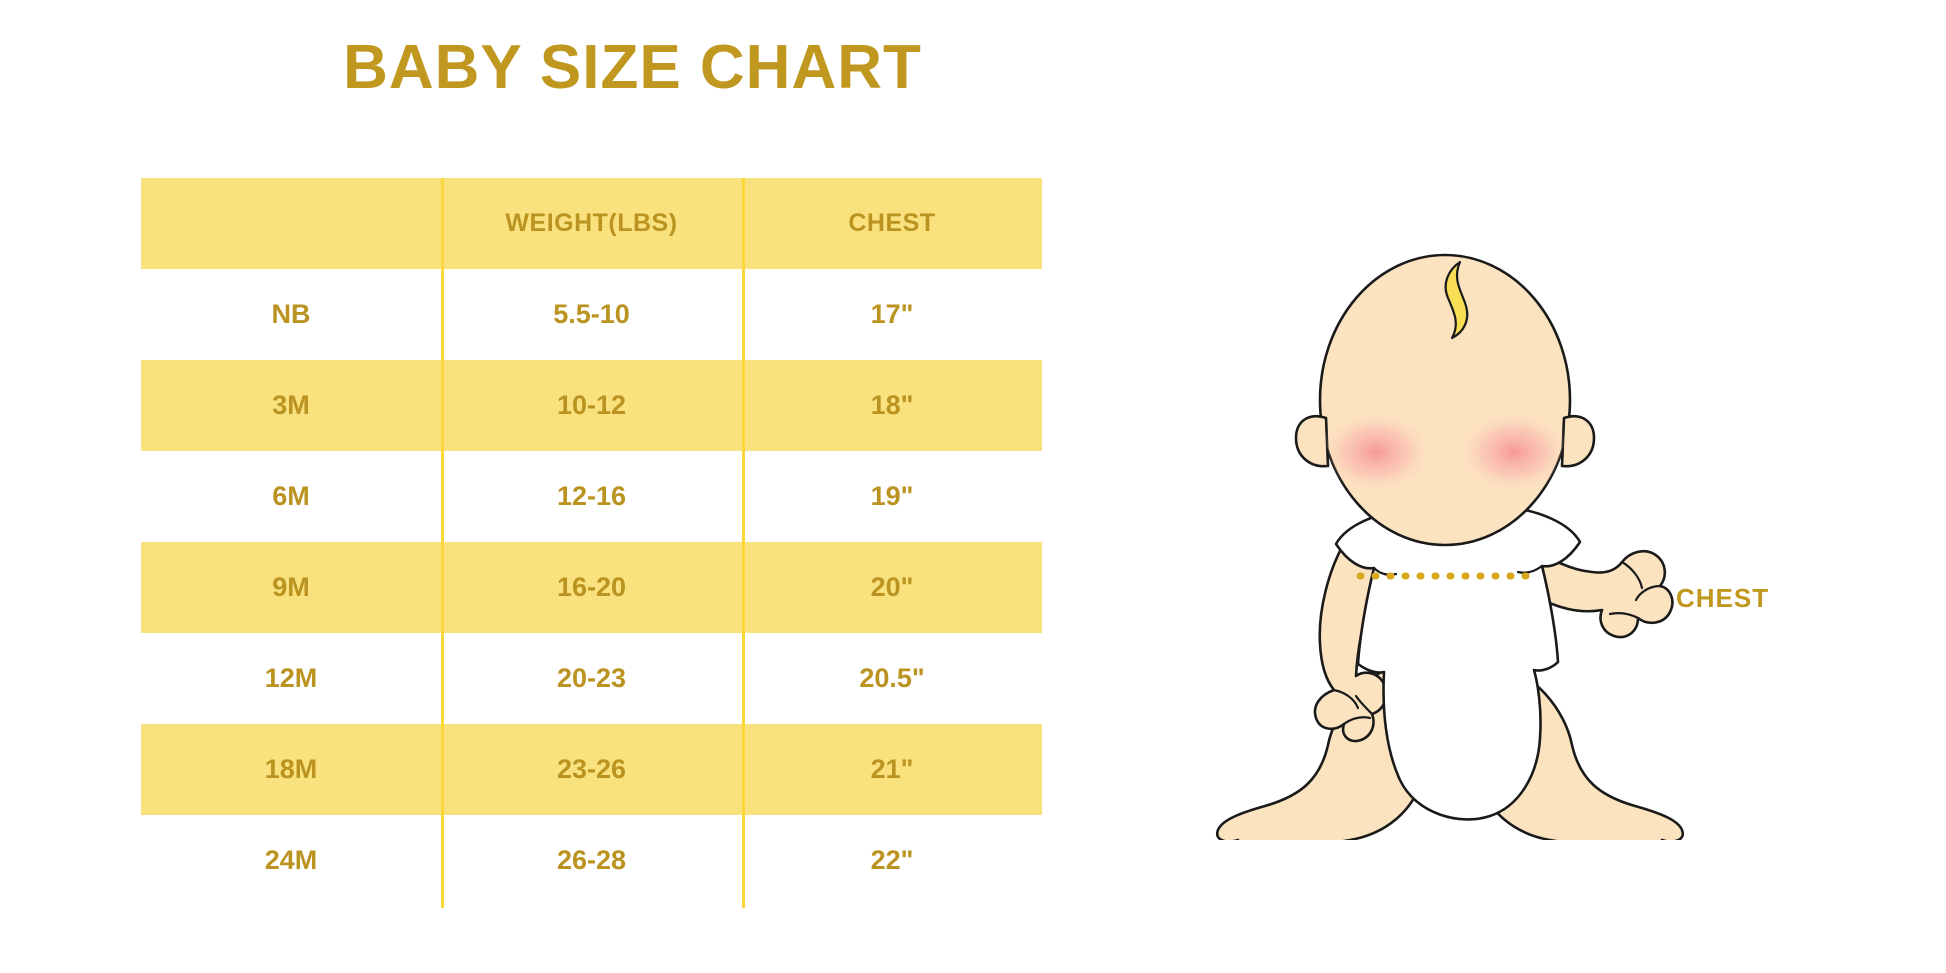  What do you see at coordinates (291, 860) in the screenshot?
I see `cell-size: 24M` at bounding box center [291, 860].